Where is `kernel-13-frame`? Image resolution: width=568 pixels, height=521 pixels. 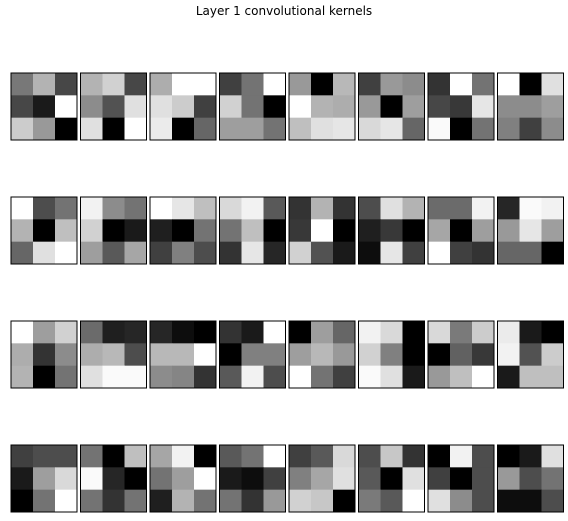
kernel-13-frame is located at coordinates (322, 230).